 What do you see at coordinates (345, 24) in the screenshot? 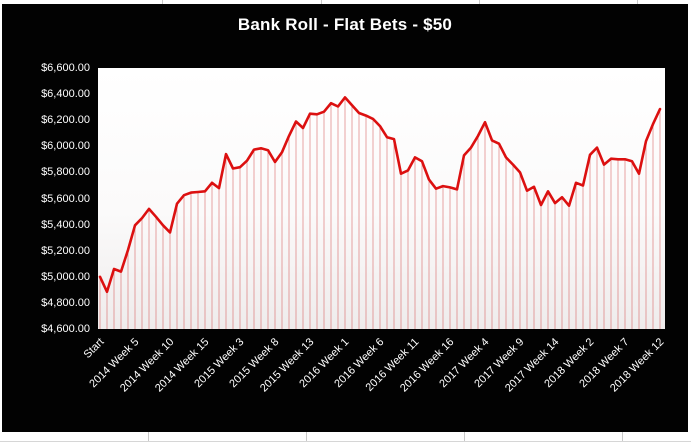
I see `chart-title: Bank Roll - Flat Bets - $50` at bounding box center [345, 24].